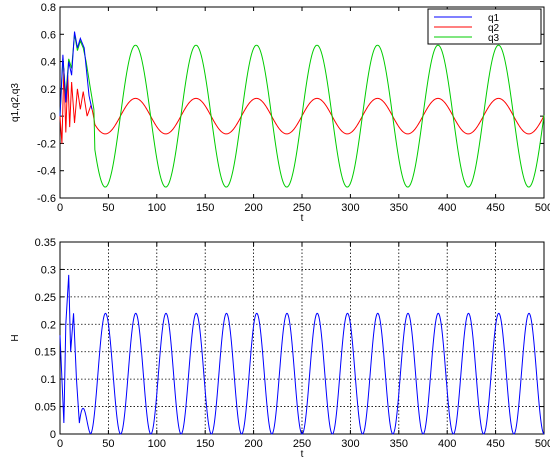 The image size is (550, 458). I want to click on y-tick-label: 0.1, so click(48, 380).